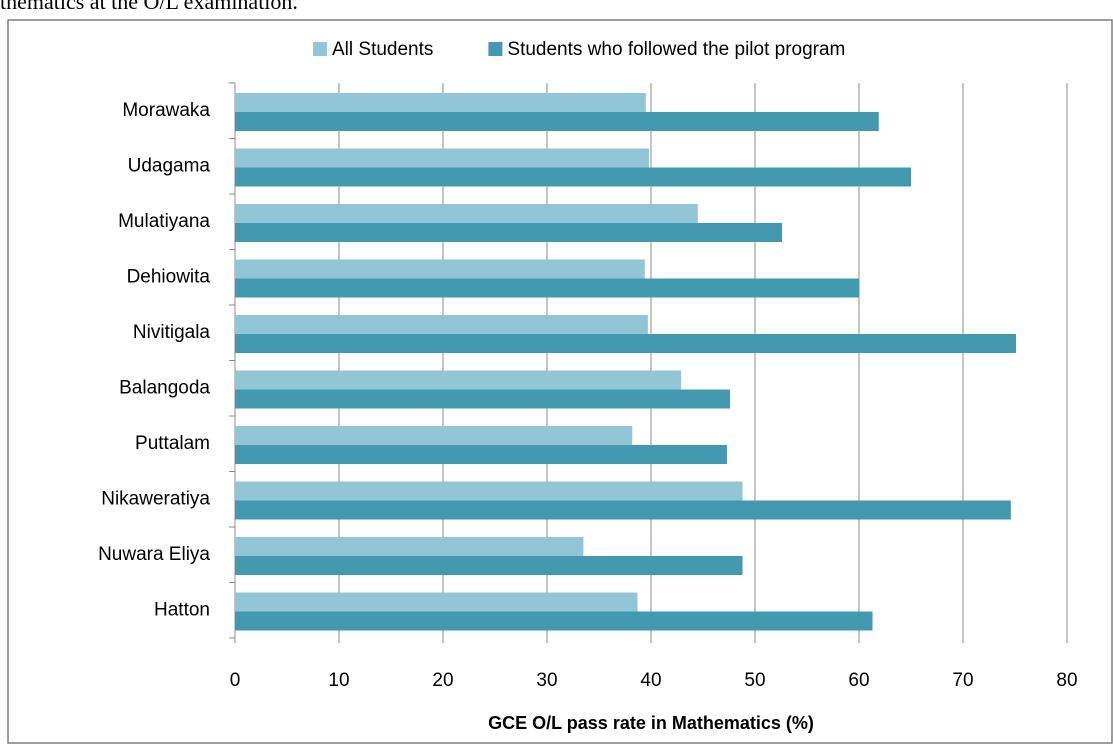 This screenshot has width=1113, height=744. I want to click on x-tick-label: 40, so click(650, 680).